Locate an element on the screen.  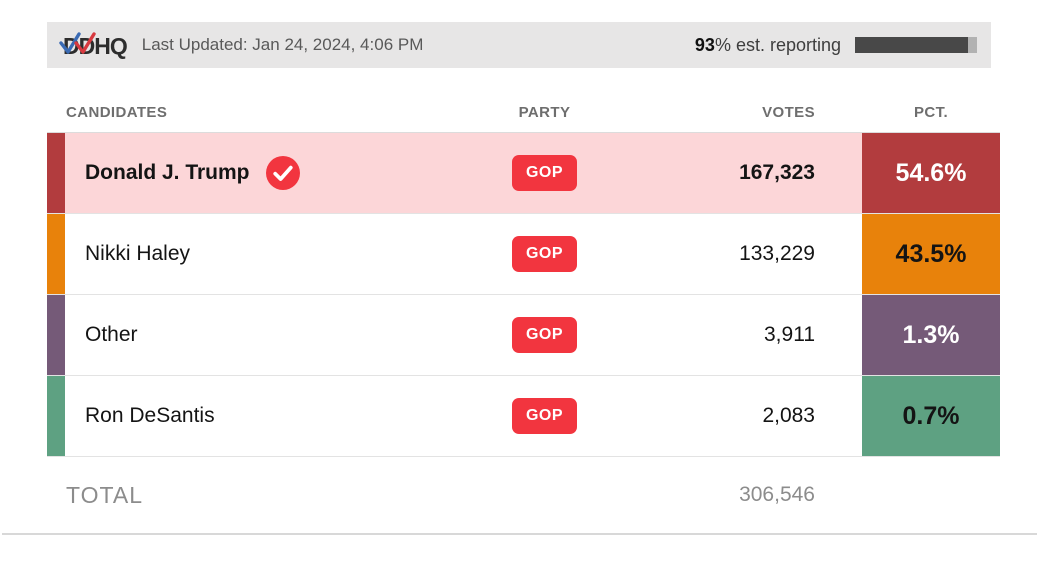
column-header-candidates: CANDIDATES is located at coordinates (117, 112).